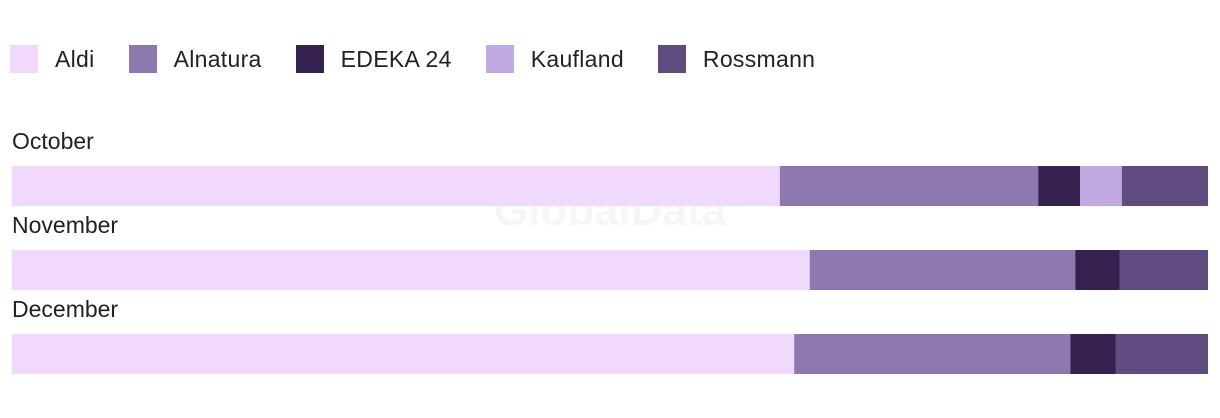 The width and height of the screenshot is (1220, 418). I want to click on bar-segment-october-kaufland, so click(1101, 186).